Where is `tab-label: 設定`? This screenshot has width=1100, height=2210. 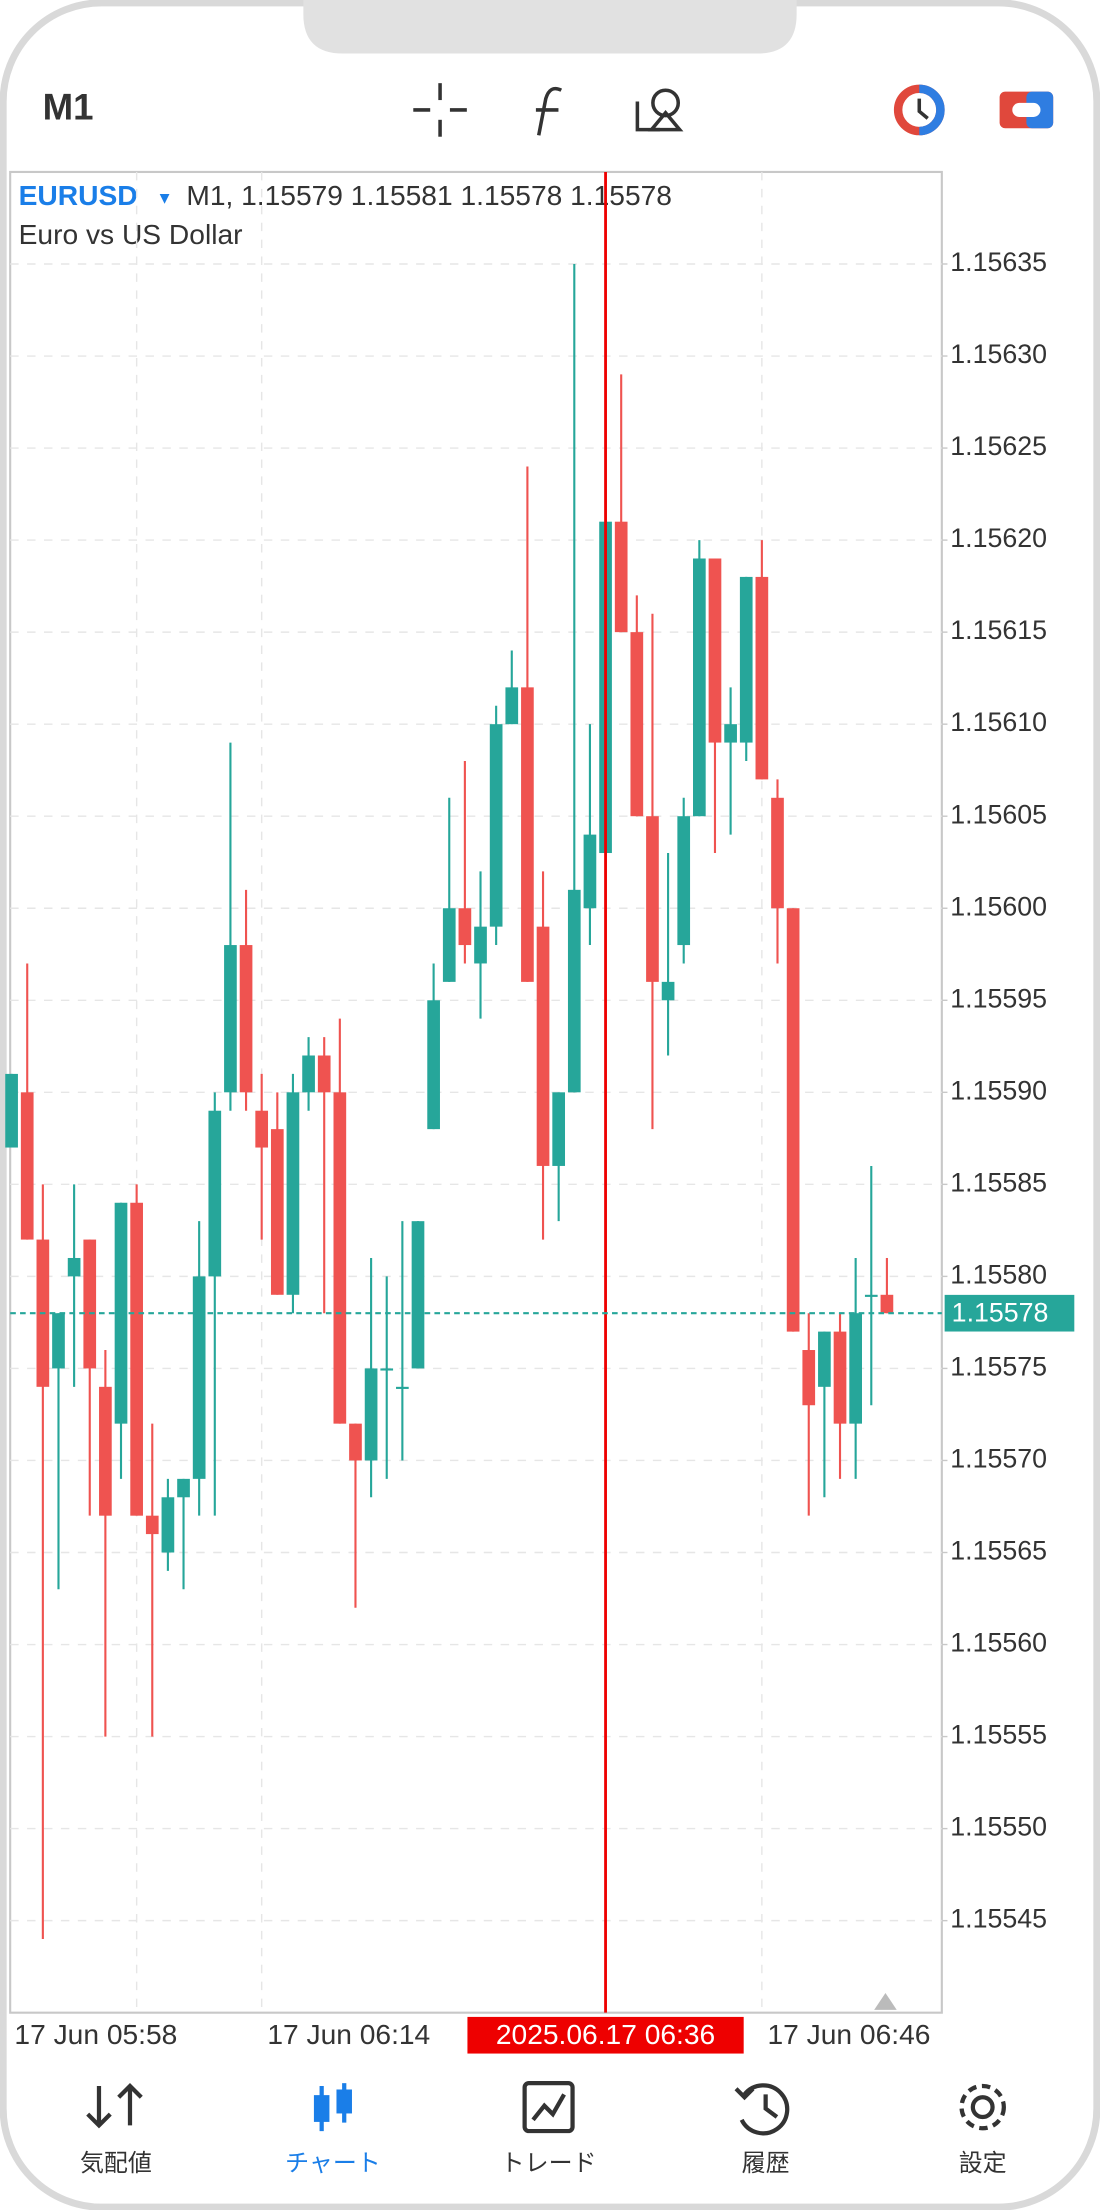
tab-label: 設定 is located at coordinates (983, 2163).